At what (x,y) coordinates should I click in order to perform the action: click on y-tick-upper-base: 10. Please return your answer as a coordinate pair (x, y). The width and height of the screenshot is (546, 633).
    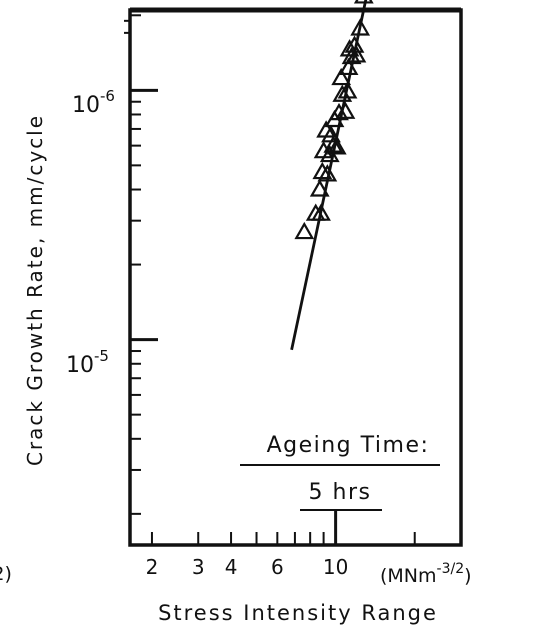
    Looking at the image, I should click on (86, 105).